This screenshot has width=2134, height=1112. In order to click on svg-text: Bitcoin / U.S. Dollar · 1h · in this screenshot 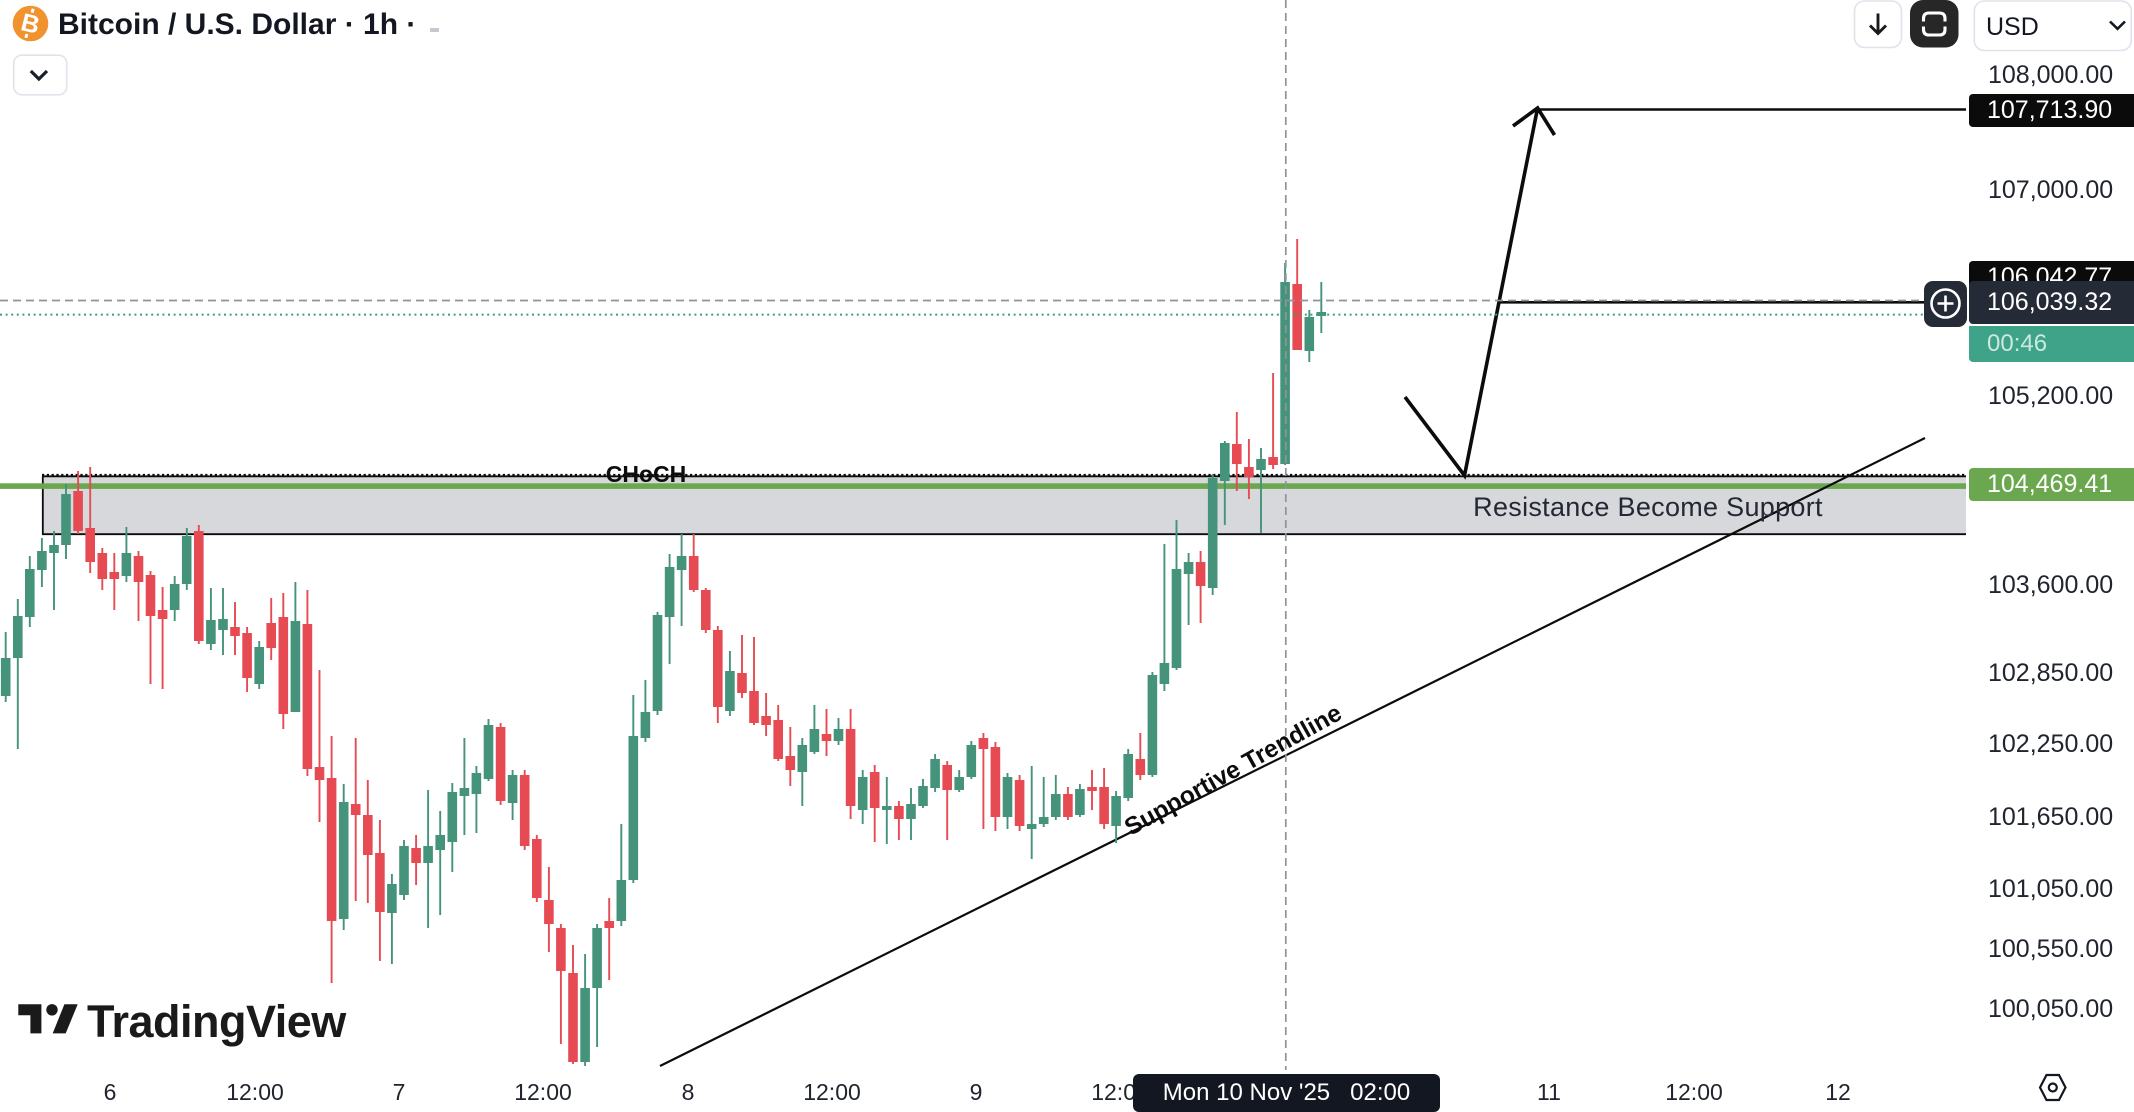, I will do `click(237, 24)`.